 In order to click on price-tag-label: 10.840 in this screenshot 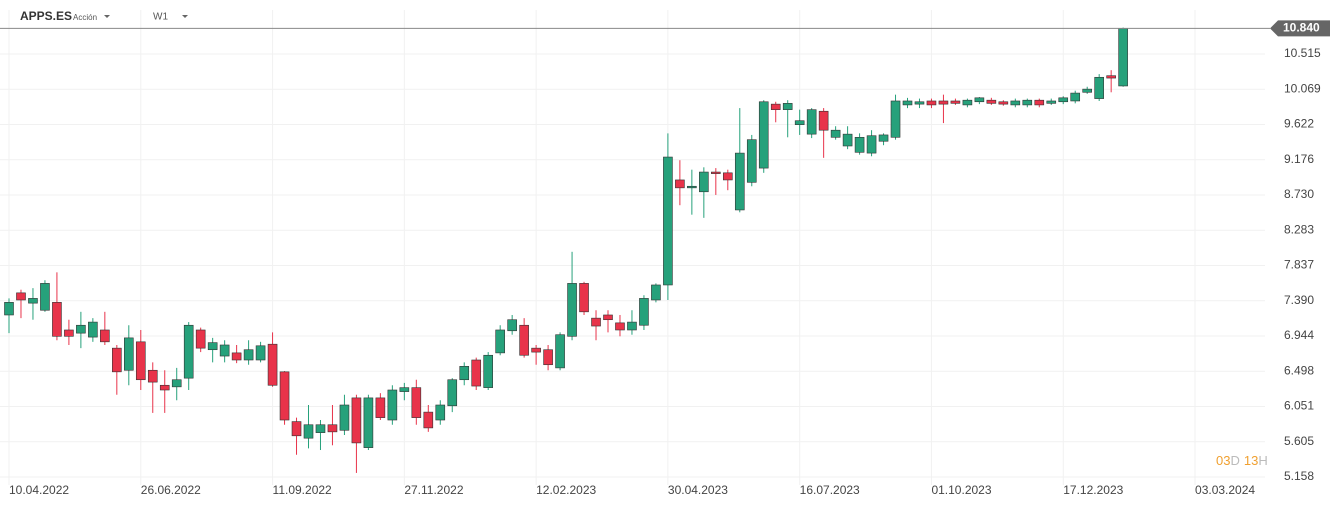, I will do `click(1301, 27)`.